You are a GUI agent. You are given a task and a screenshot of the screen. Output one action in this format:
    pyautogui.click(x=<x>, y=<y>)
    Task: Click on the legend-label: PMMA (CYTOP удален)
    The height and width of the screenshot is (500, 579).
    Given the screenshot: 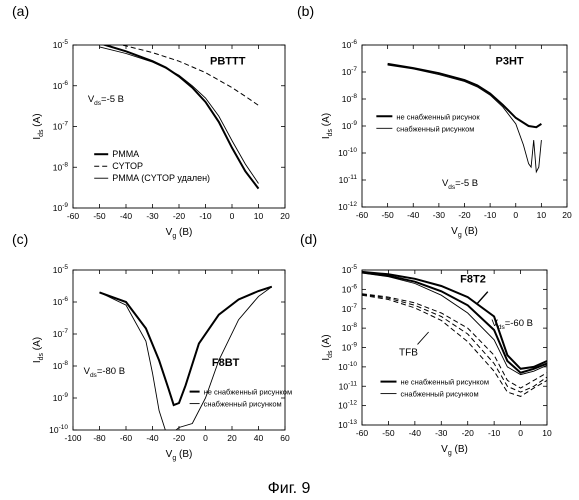 What is the action you would take?
    pyautogui.click(x=161, y=178)
    